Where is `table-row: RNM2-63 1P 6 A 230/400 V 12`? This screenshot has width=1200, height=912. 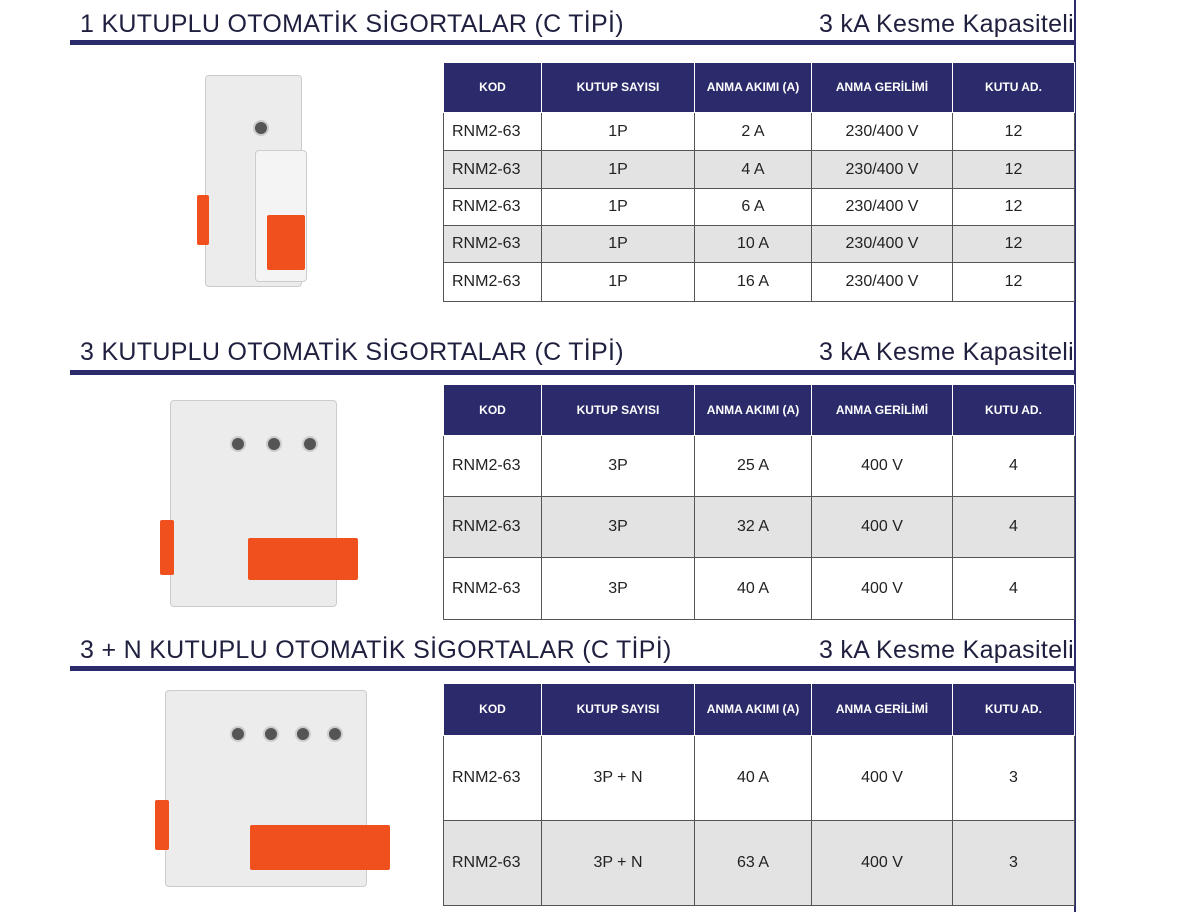
table-row: RNM2-63 1P 6 A 230/400 V 12 is located at coordinates (759, 207).